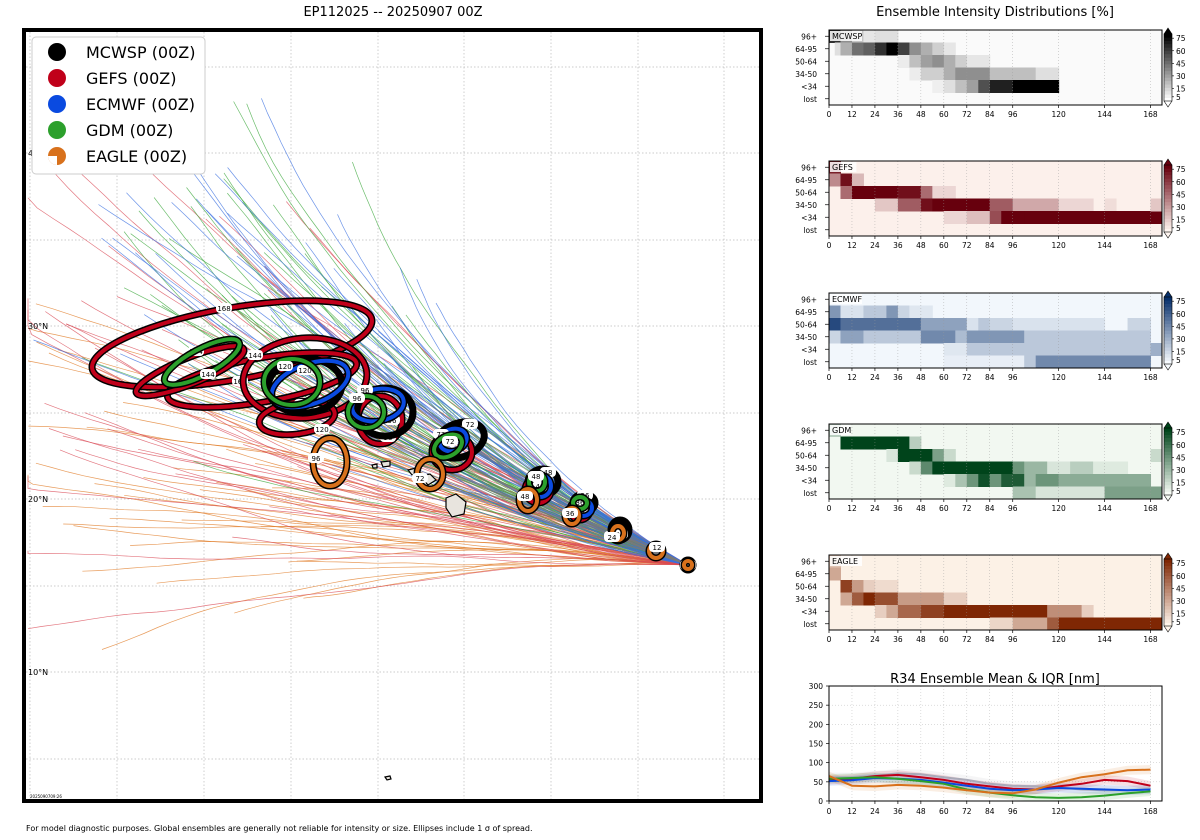 The height and width of the screenshot is (840, 1200). Describe the element at coordinates (305, 378) in the screenshot. I see `ellipse-gefs-144: 144` at that location.